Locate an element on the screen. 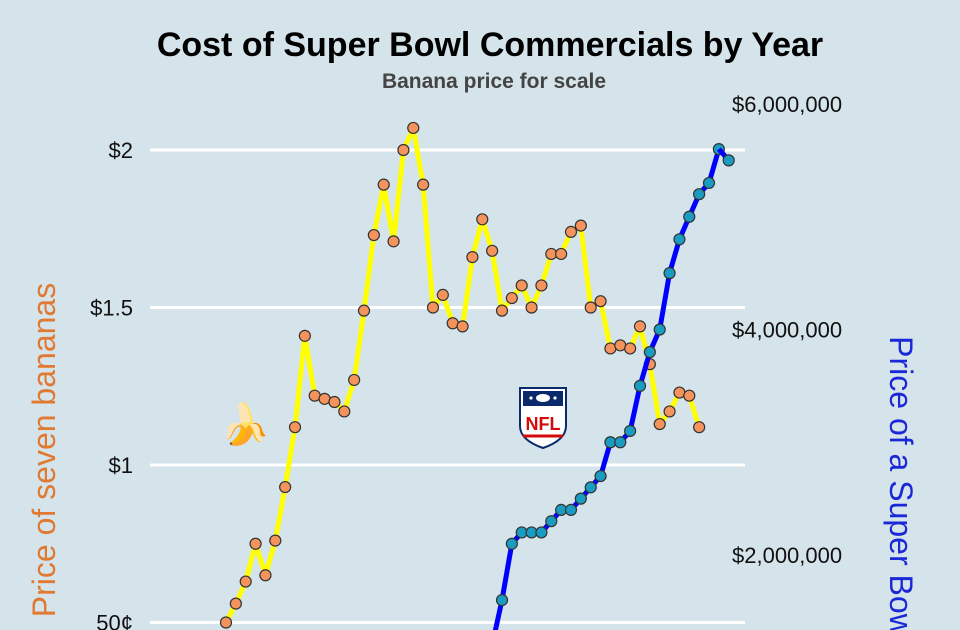  right-axis-ticks: $2,000,000 $4,000,000 $6,000,000 is located at coordinates (787, 330).